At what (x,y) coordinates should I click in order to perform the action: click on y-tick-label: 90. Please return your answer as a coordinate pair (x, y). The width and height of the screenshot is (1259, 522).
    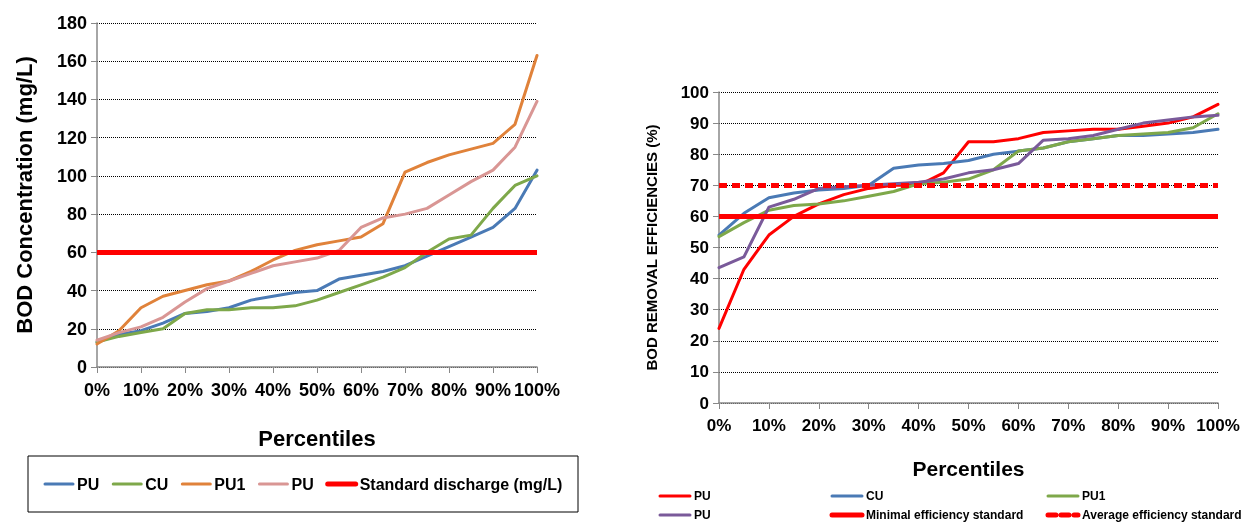
    Looking at the image, I should click on (699, 123).